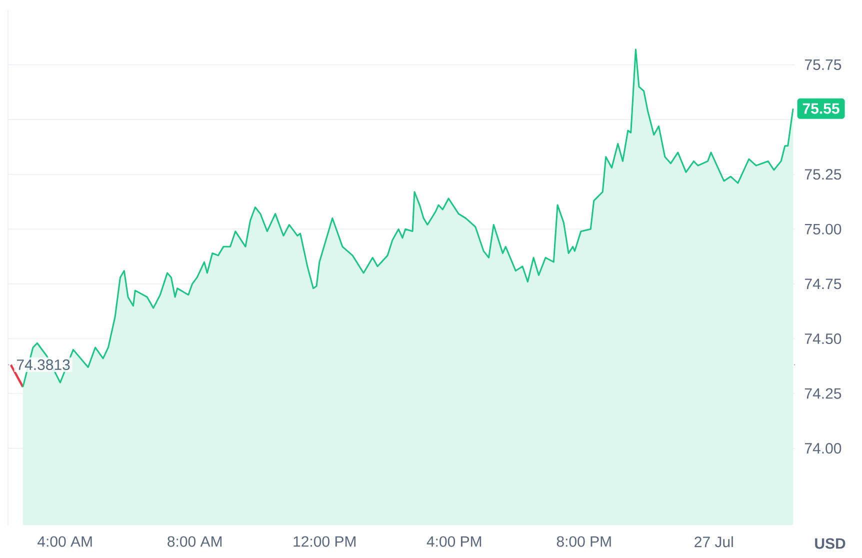 The width and height of the screenshot is (862, 558). What do you see at coordinates (325, 541) in the screenshot?
I see `x-tick-label: 12:00 PM` at bounding box center [325, 541].